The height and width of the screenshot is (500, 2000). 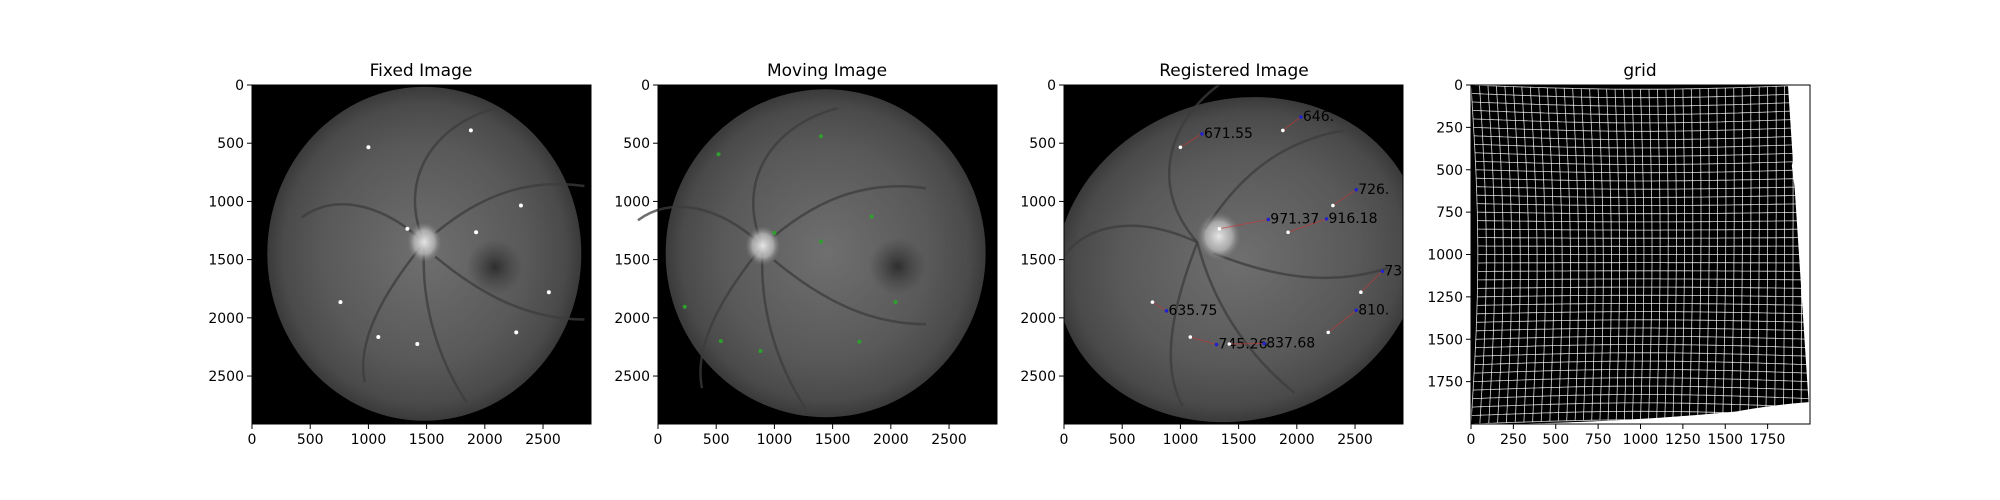 I want to click on x-axis: 0 250 500 750 1000 1250 1500 1750, so click(x=1626, y=436).